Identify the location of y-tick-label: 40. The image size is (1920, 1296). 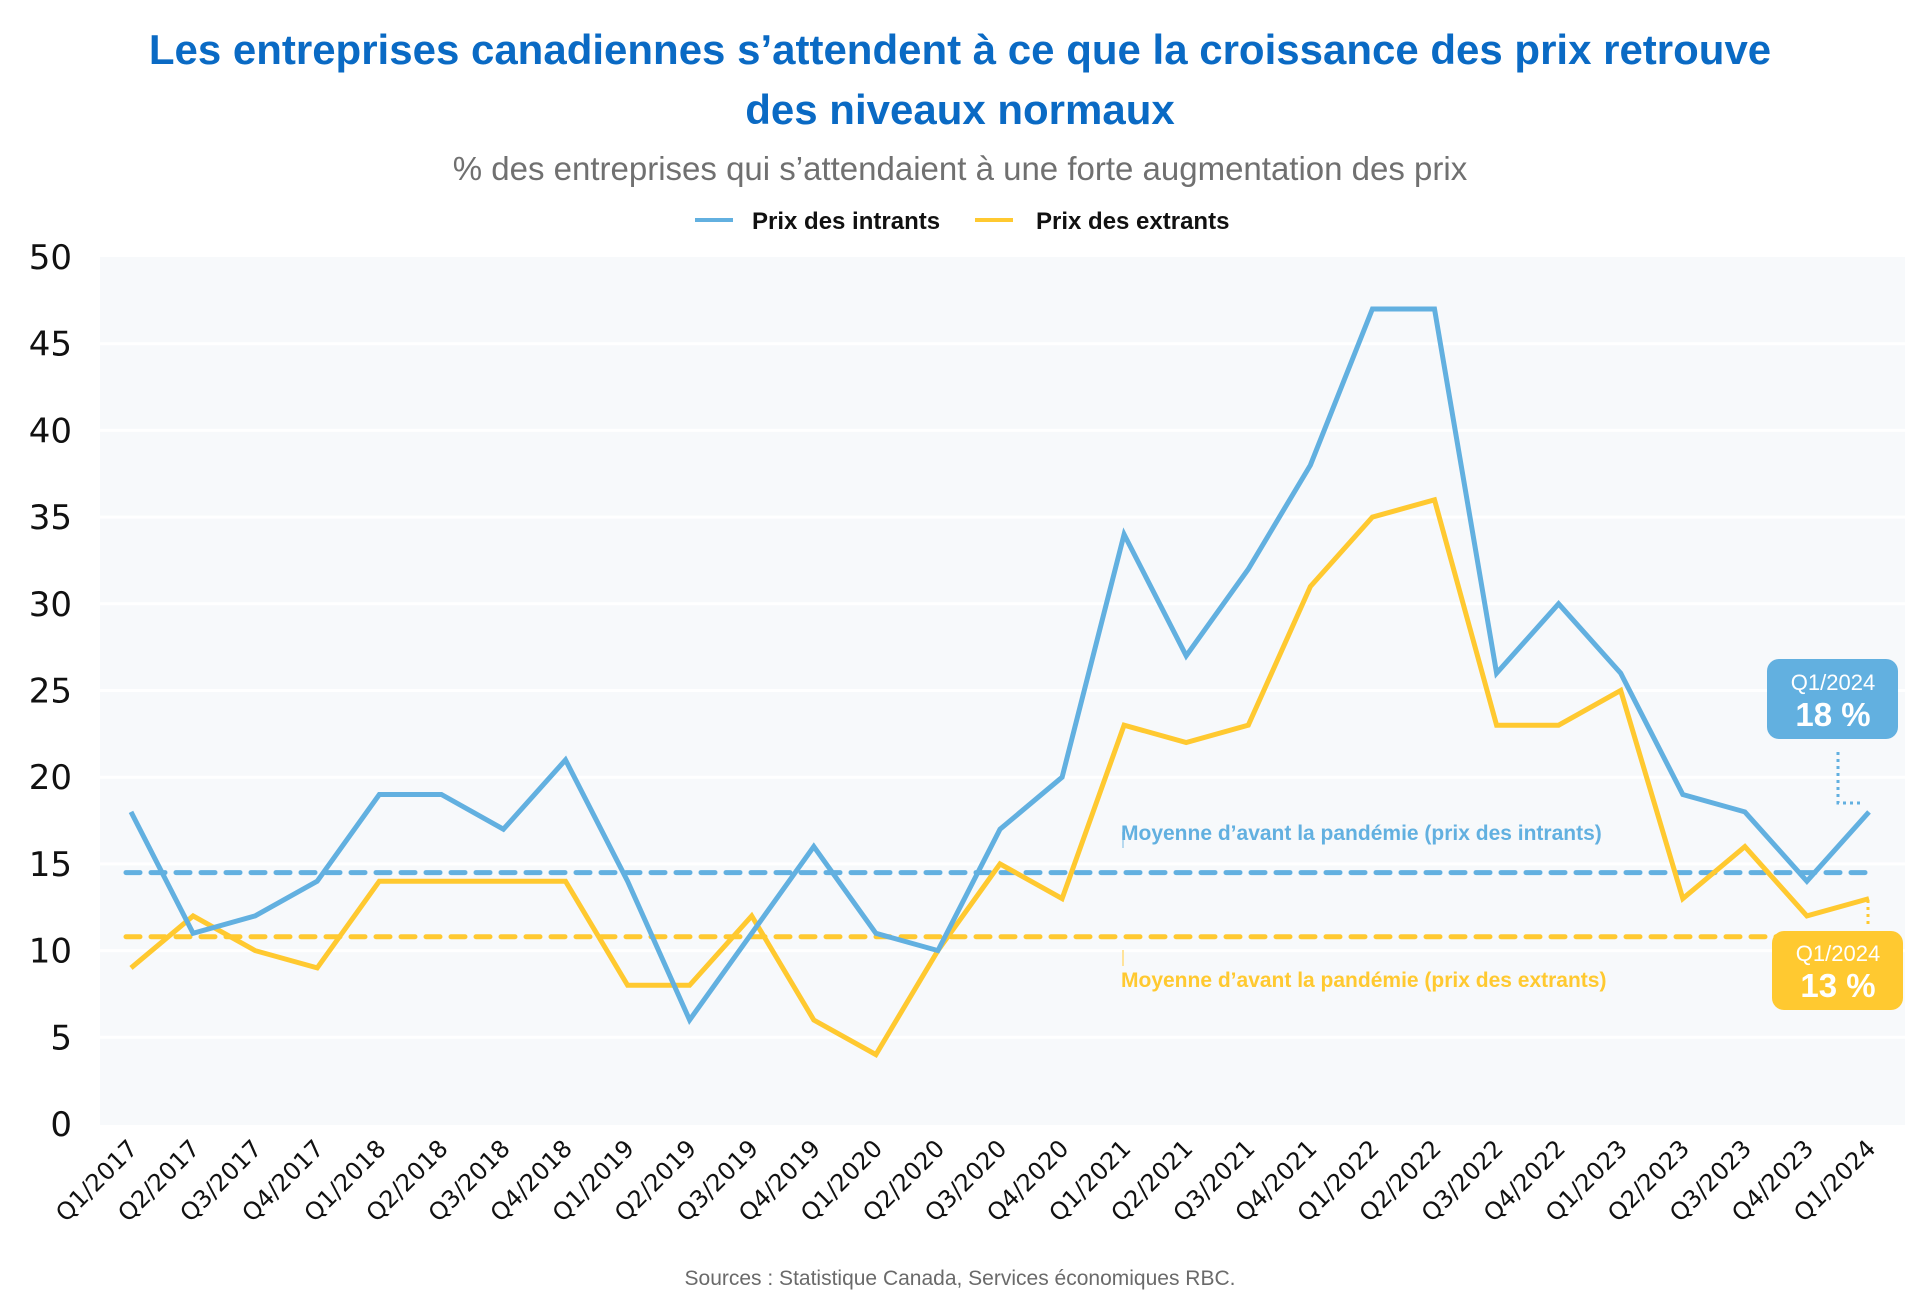
(50, 431).